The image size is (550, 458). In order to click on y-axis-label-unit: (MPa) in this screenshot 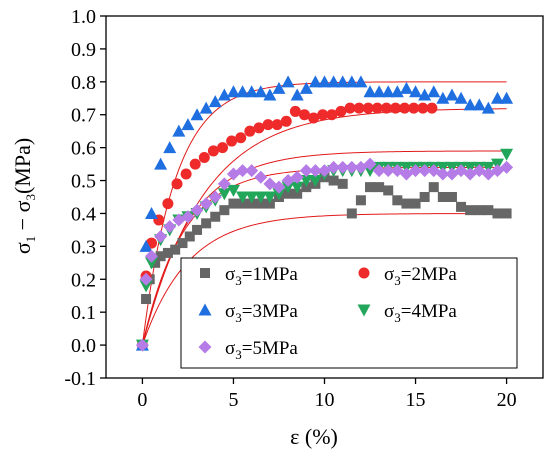, I will do `click(22, 166)`.